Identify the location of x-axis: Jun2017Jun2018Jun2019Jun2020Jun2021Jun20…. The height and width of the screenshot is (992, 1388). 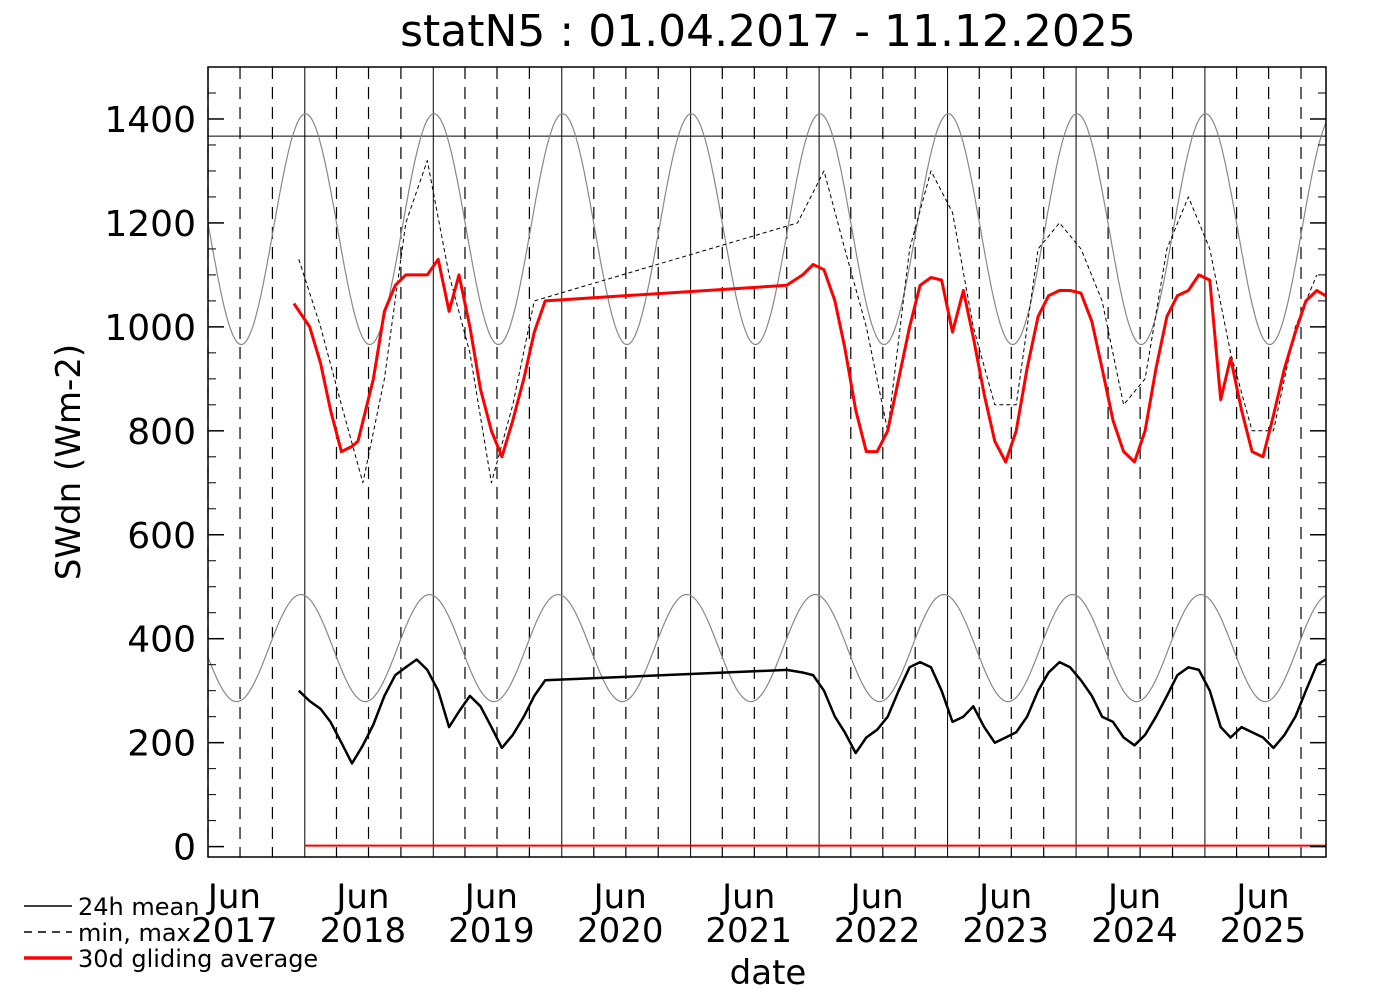
(748, 914).